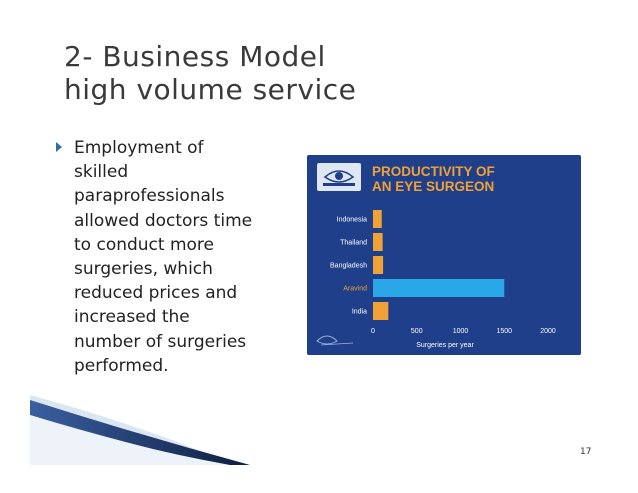 This screenshot has height=493, width=638. Describe the element at coordinates (504, 331) in the screenshot. I see `x-tick-label: 1500` at that location.